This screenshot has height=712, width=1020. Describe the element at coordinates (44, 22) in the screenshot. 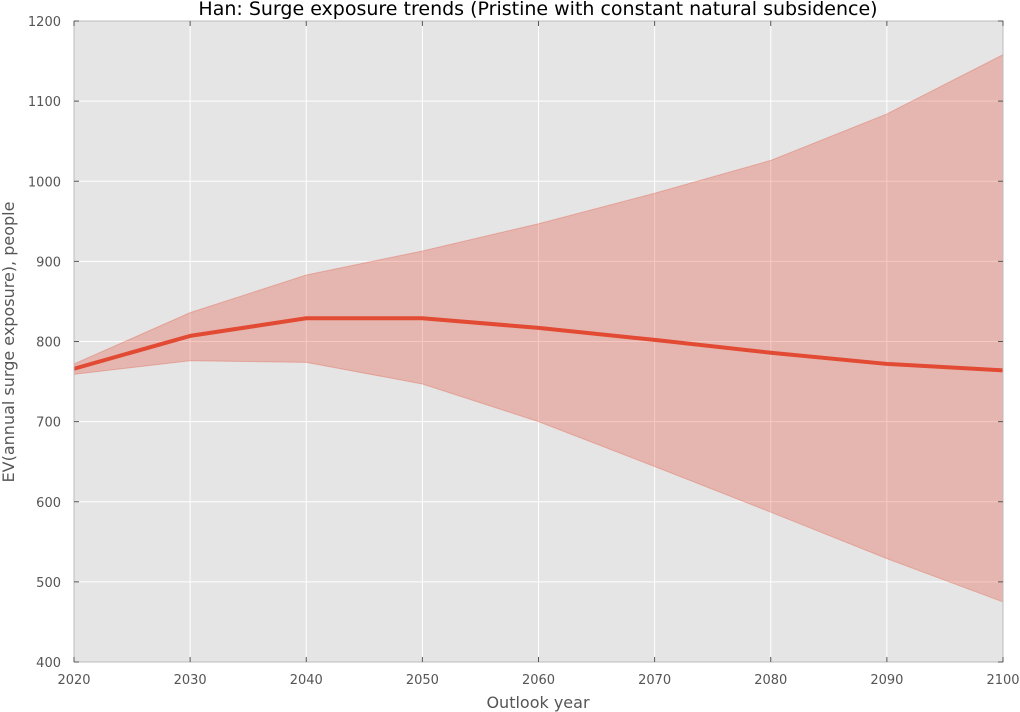

I see `y-tick-label: 1200` at that location.